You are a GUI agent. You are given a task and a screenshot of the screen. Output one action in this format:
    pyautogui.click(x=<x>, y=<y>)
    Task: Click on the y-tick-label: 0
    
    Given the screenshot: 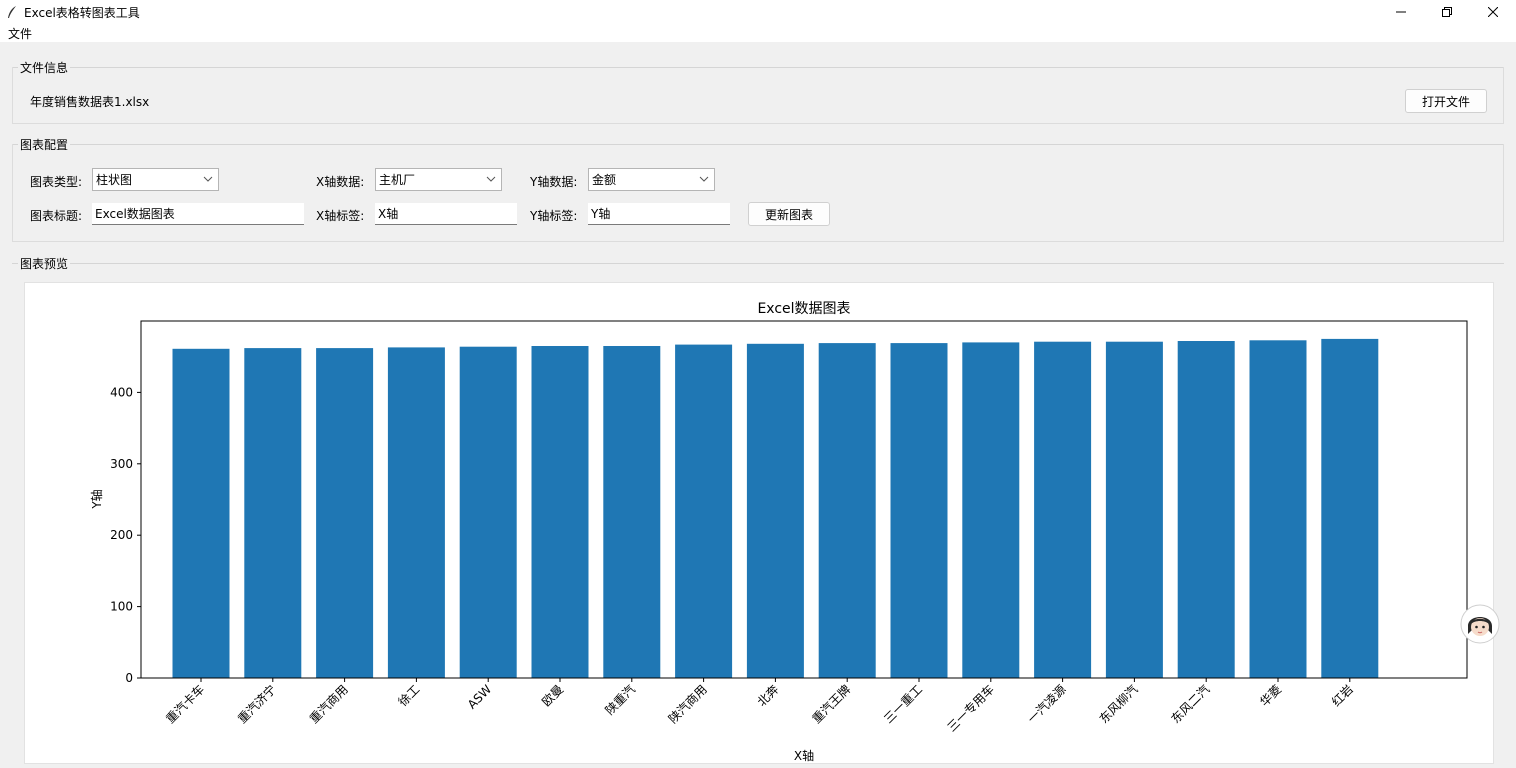 What is the action you would take?
    pyautogui.click(x=129, y=678)
    